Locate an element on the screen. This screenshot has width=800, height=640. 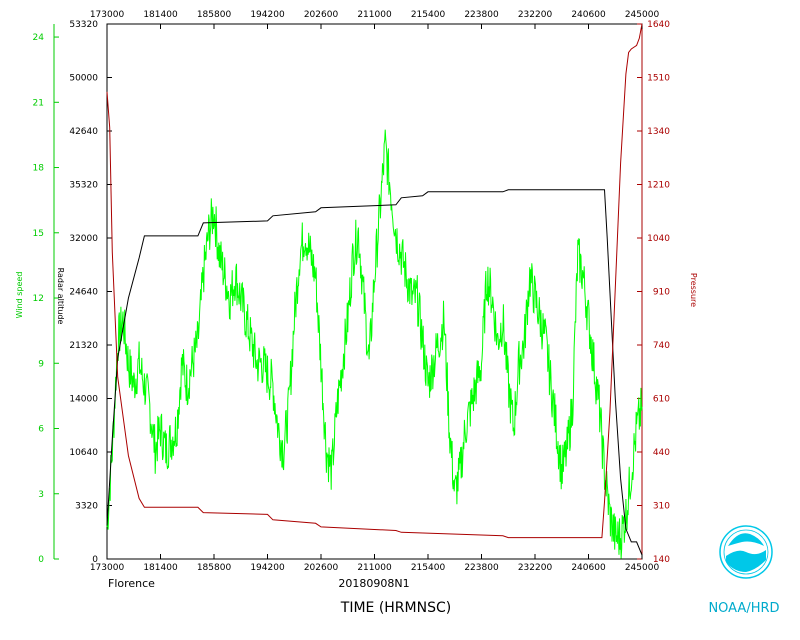
pressure-tick-label: 310 is located at coordinates (661, 507).